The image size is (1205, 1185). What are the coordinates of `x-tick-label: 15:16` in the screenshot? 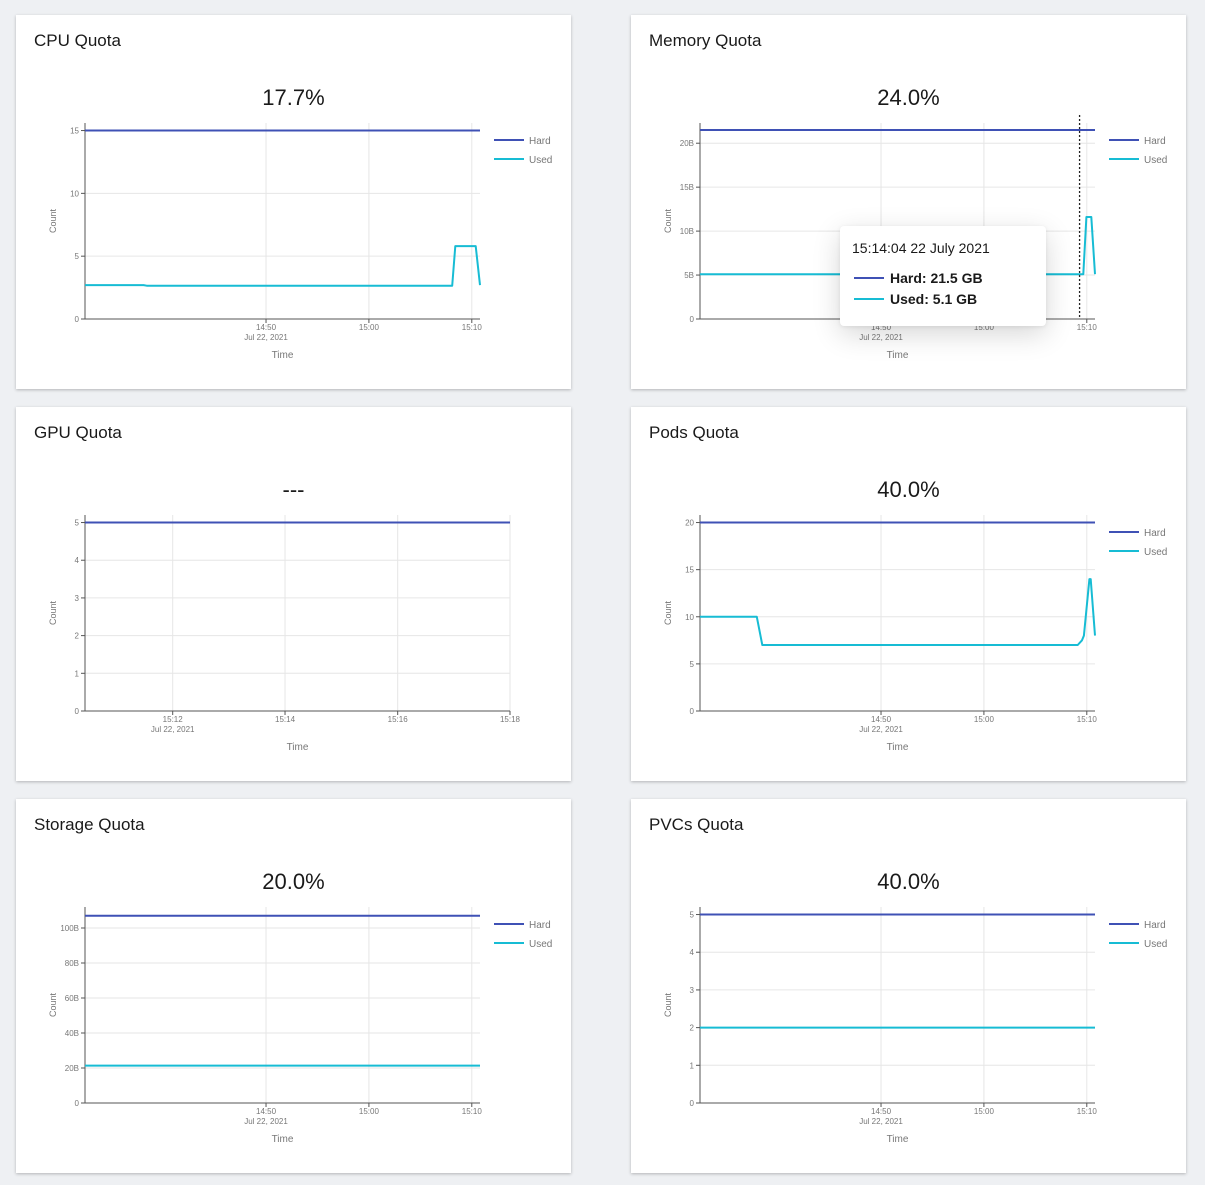 It's located at (398, 719).